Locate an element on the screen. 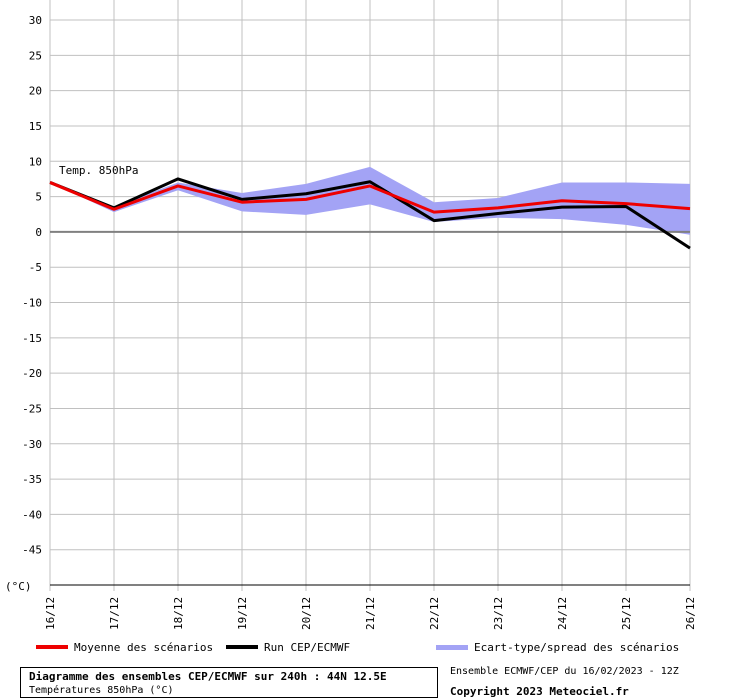  spread-band is located at coordinates (370, 200).